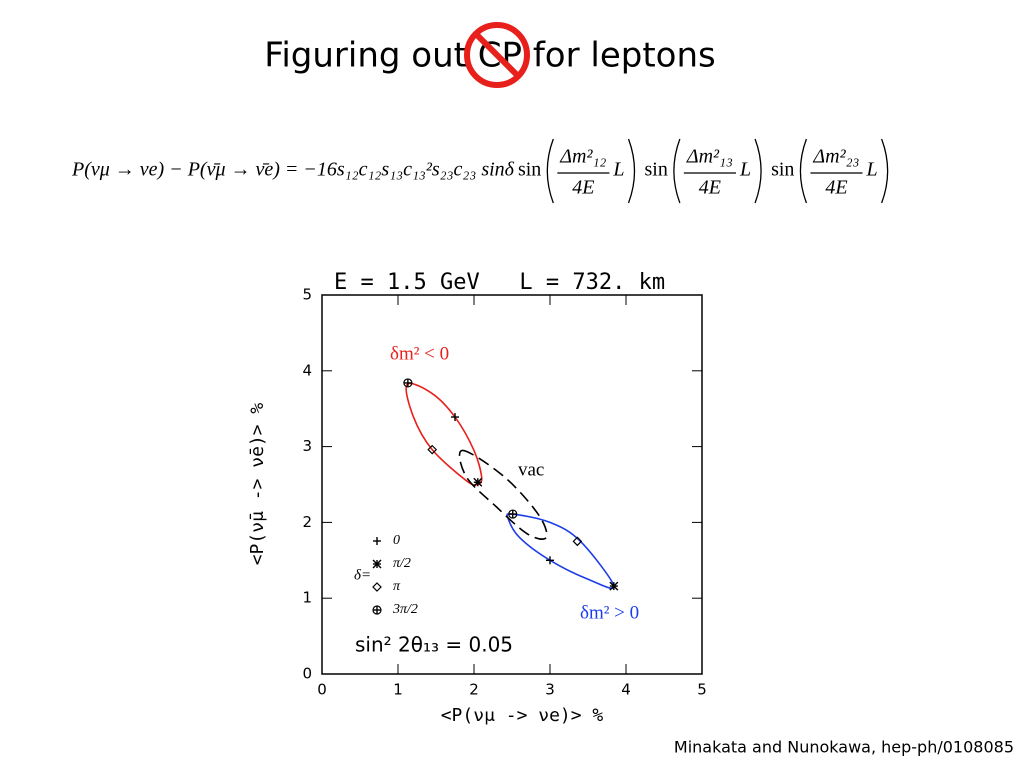 Image resolution: width=1024 pixels, height=768 pixels. Describe the element at coordinates (702, 690) in the screenshot. I see `x-tick-label: 5` at that location.